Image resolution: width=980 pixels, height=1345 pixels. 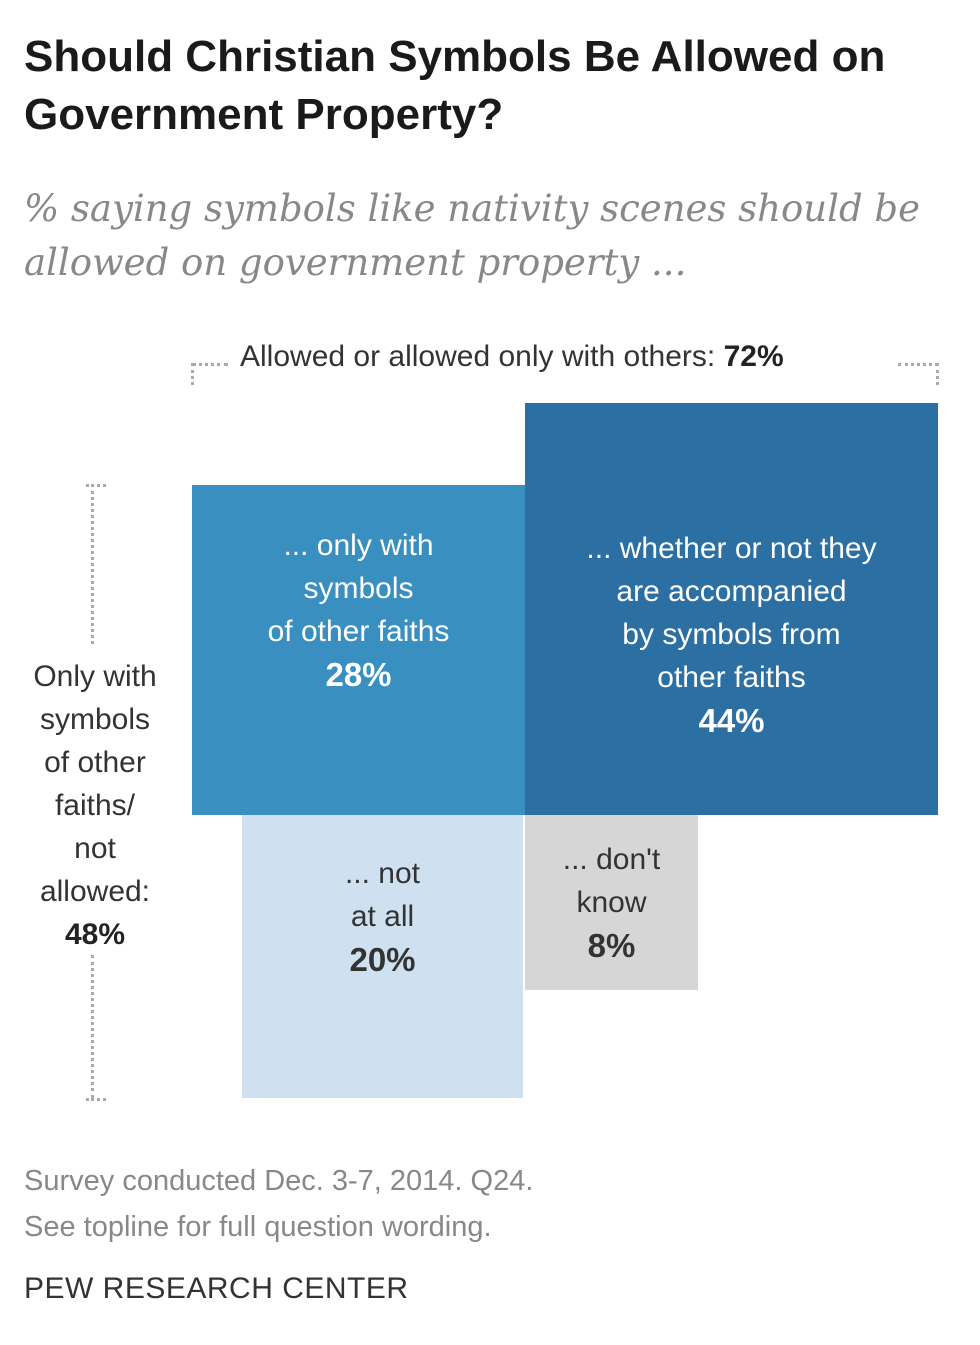 What do you see at coordinates (731, 634) in the screenshot?
I see `segment-label-line: by symbols from` at bounding box center [731, 634].